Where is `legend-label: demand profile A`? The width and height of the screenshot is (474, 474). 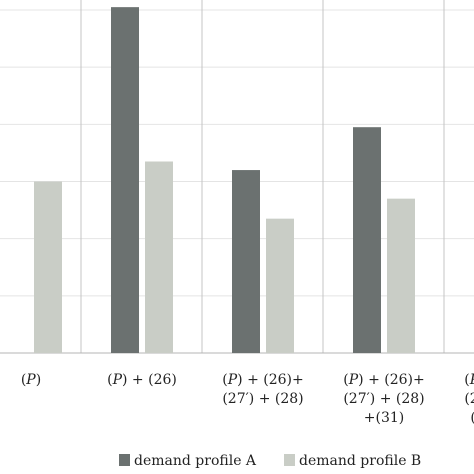 legend-label: demand profile A is located at coordinates (195, 461).